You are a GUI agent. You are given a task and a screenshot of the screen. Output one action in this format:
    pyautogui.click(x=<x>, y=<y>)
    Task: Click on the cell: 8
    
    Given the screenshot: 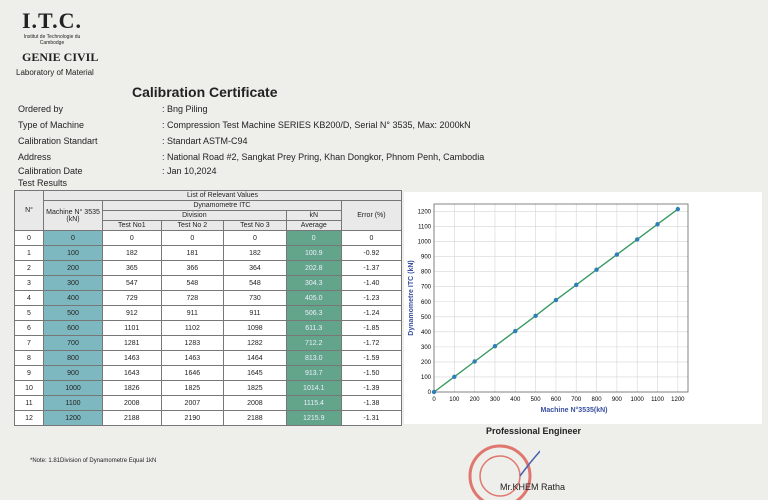 What is the action you would take?
    pyautogui.click(x=29, y=358)
    